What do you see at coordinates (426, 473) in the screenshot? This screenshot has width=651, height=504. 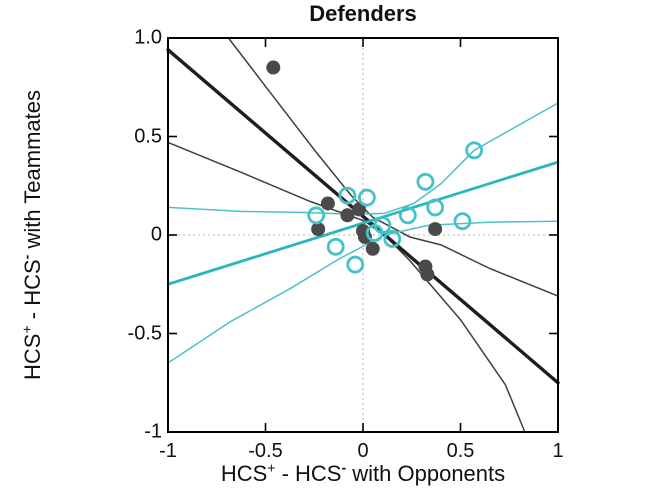 I see `x-axis-label-part3: with Opponents` at bounding box center [426, 473].